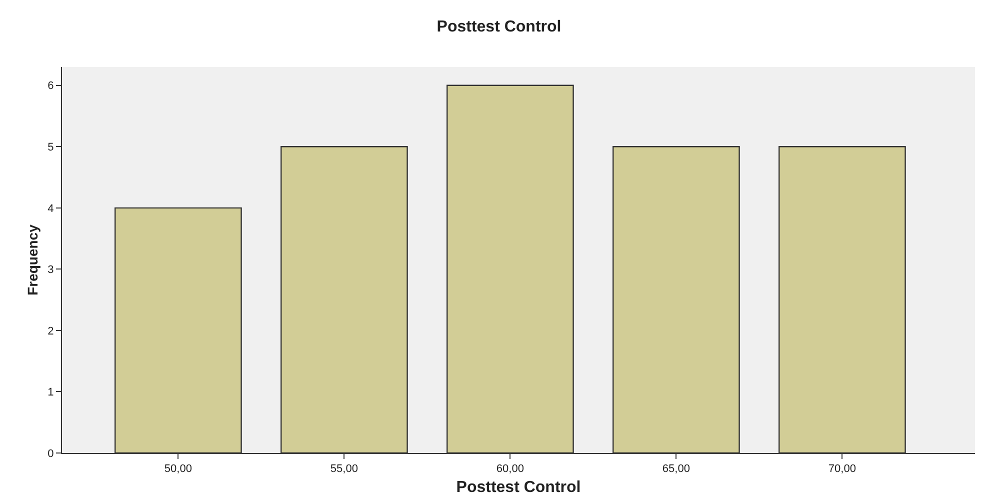 The height and width of the screenshot is (504, 998). What do you see at coordinates (51, 86) in the screenshot?
I see `y-tick-label: 6` at bounding box center [51, 86].